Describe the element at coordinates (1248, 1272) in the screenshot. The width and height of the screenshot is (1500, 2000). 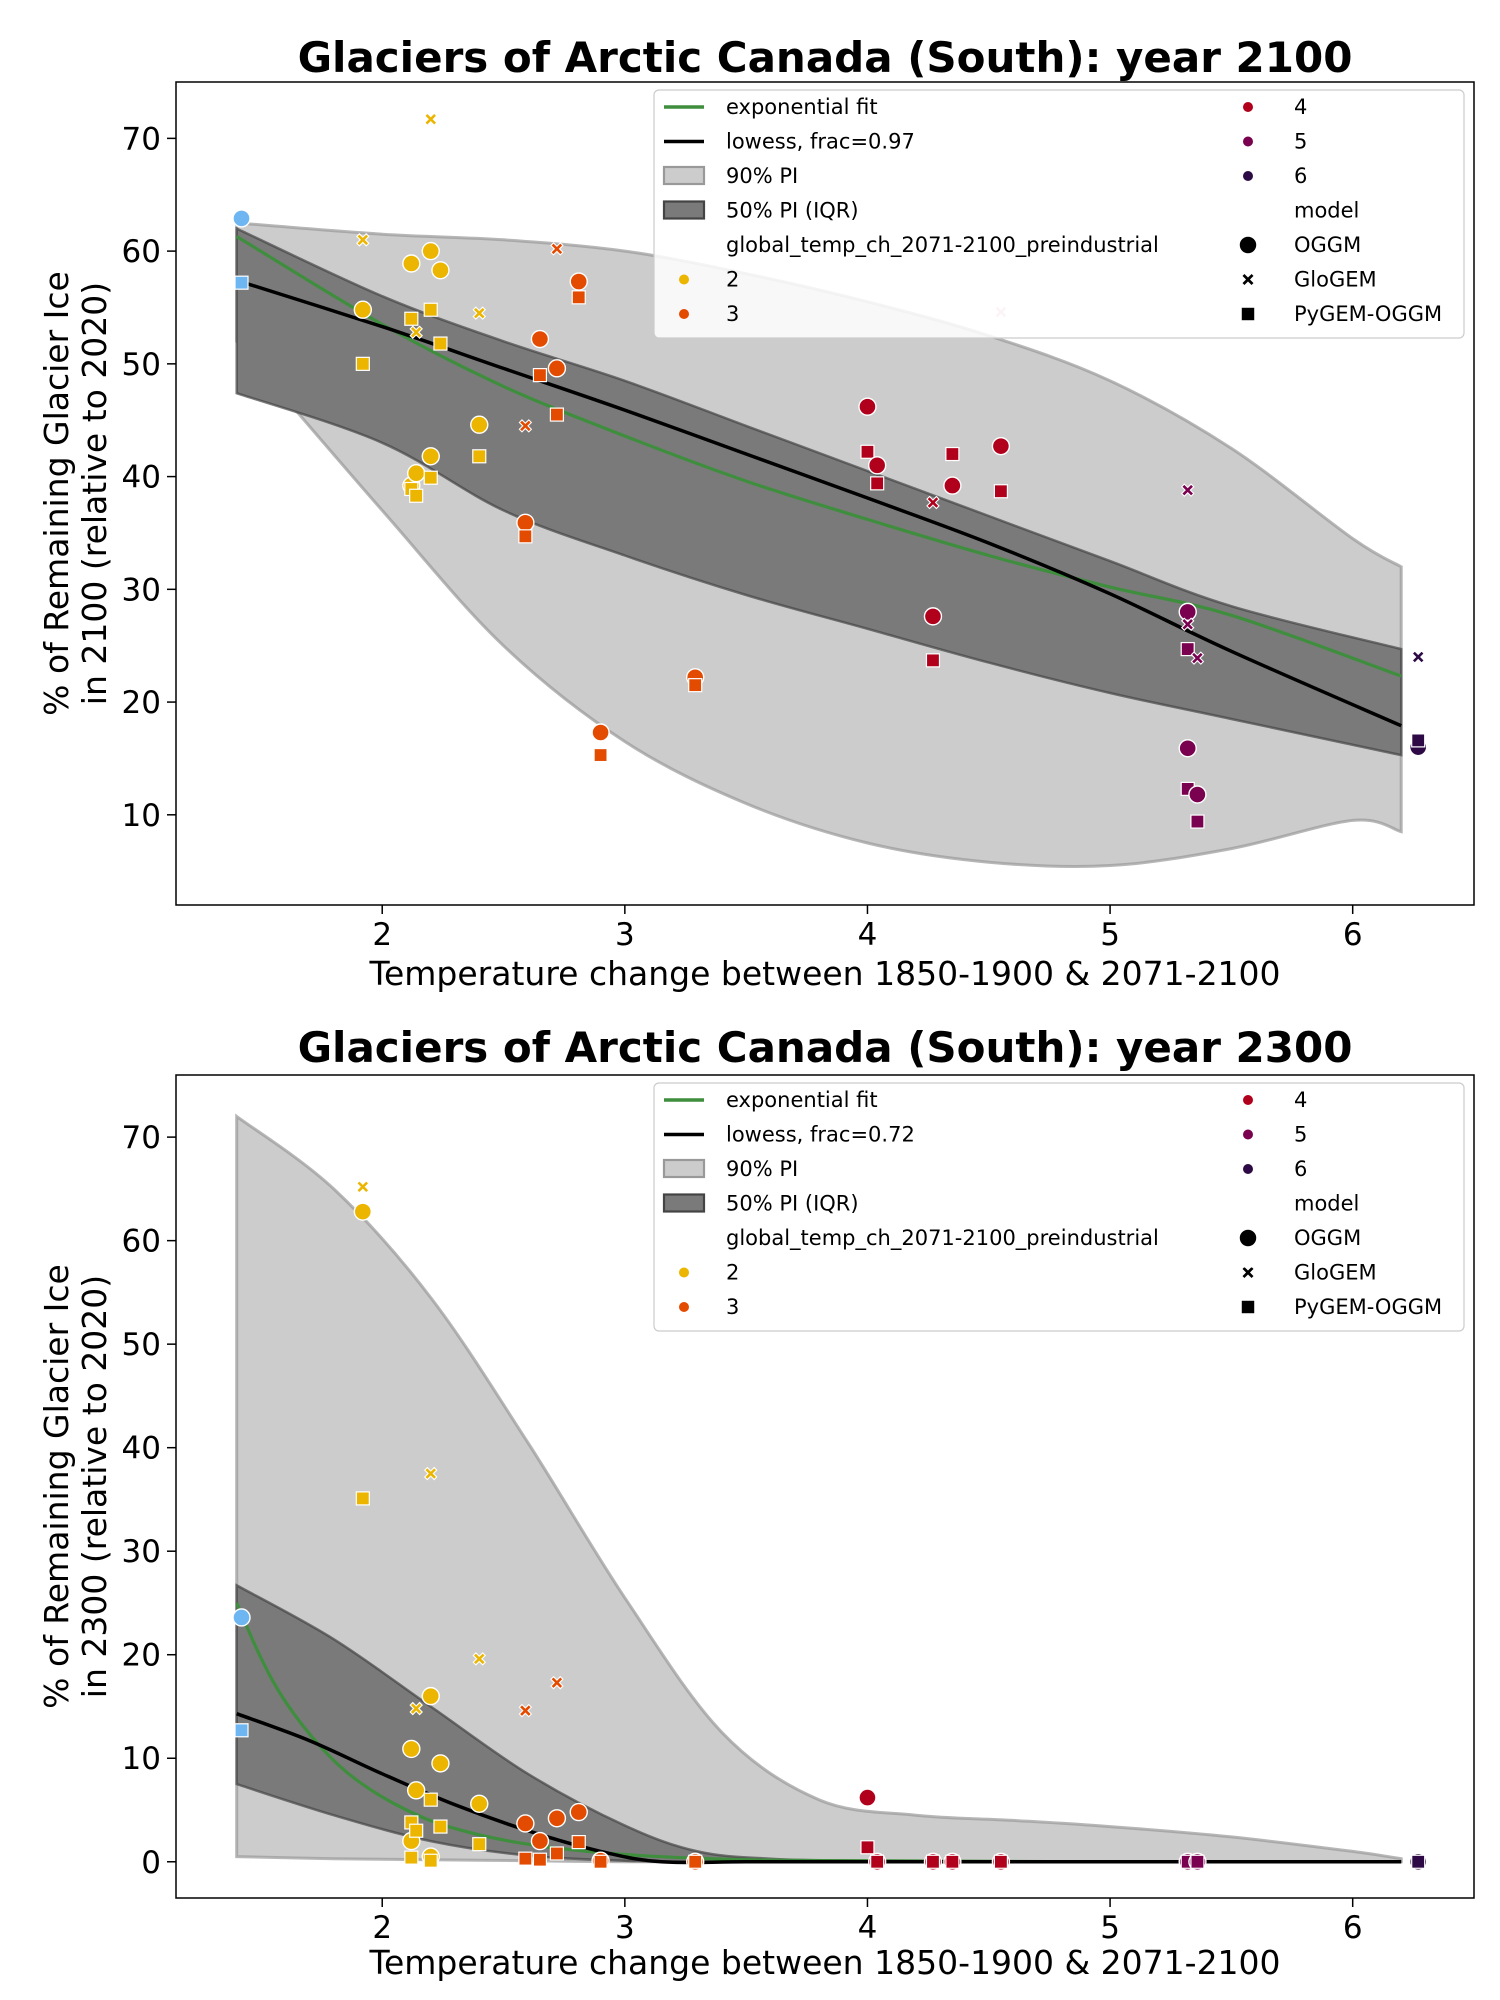
I see `legend-style-glogem-swatch` at that location.